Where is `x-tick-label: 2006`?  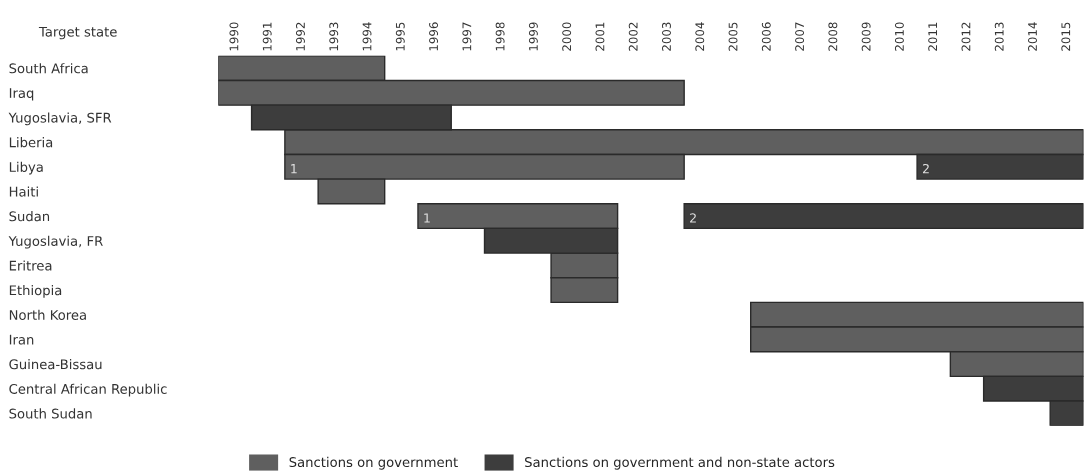
x-tick-label: 2006 is located at coordinates (766, 36).